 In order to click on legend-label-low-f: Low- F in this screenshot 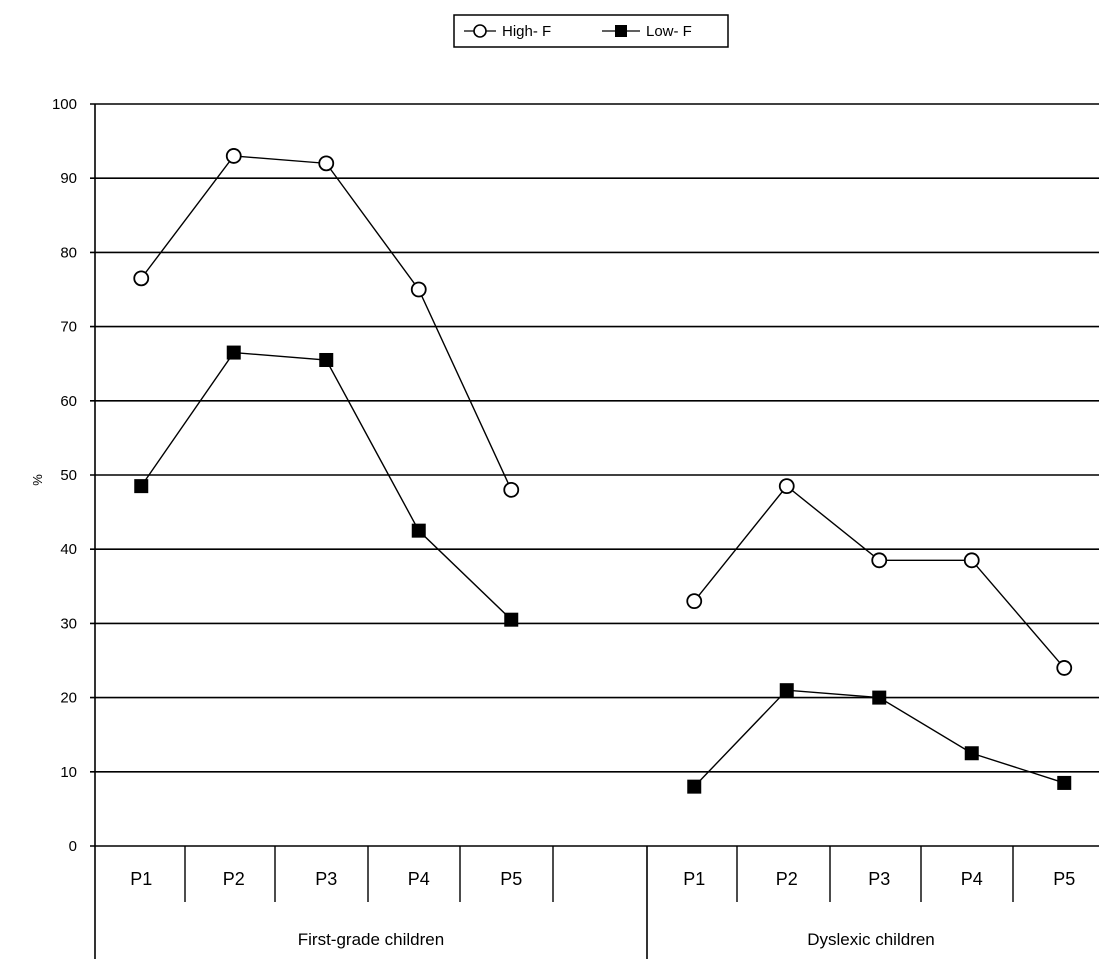, I will do `click(669, 31)`.